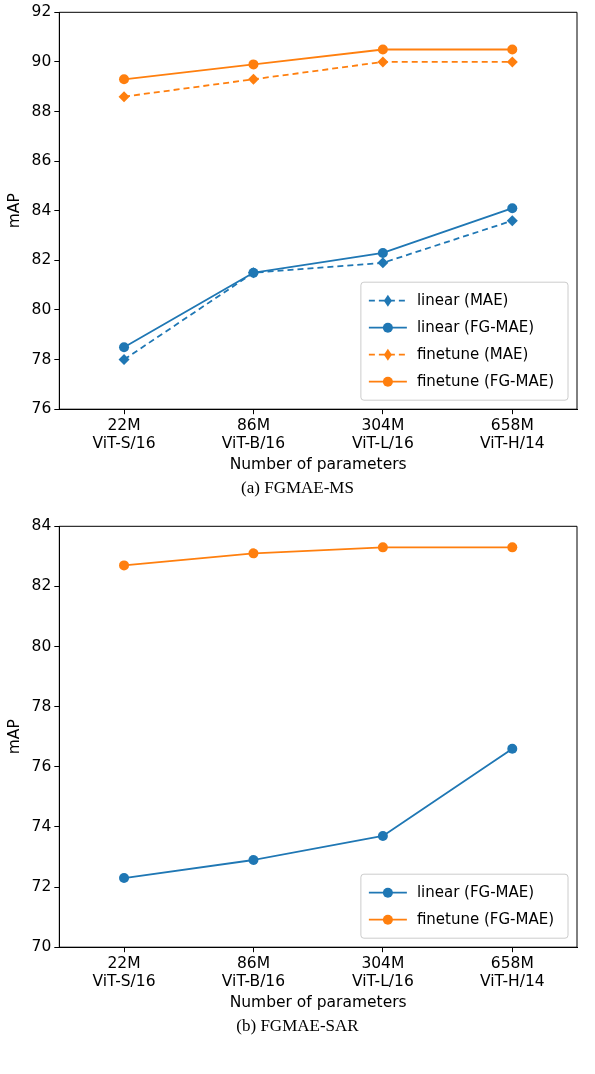 The width and height of the screenshot is (595, 1074). What do you see at coordinates (41, 160) in the screenshot?
I see `y-tick-label: 86` at bounding box center [41, 160].